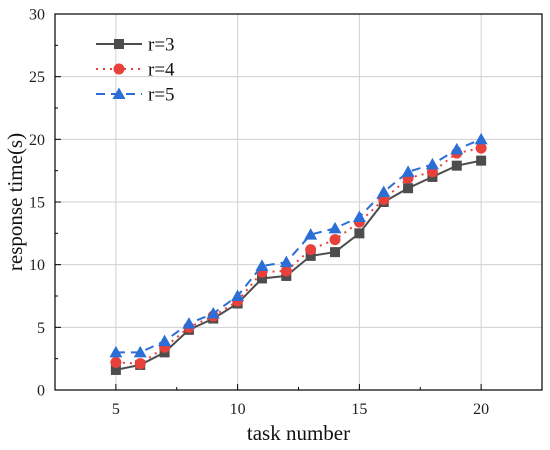 This screenshot has width=550, height=450. What do you see at coordinates (15, 202) in the screenshot?
I see `y-axis-title: response time(s)` at bounding box center [15, 202].